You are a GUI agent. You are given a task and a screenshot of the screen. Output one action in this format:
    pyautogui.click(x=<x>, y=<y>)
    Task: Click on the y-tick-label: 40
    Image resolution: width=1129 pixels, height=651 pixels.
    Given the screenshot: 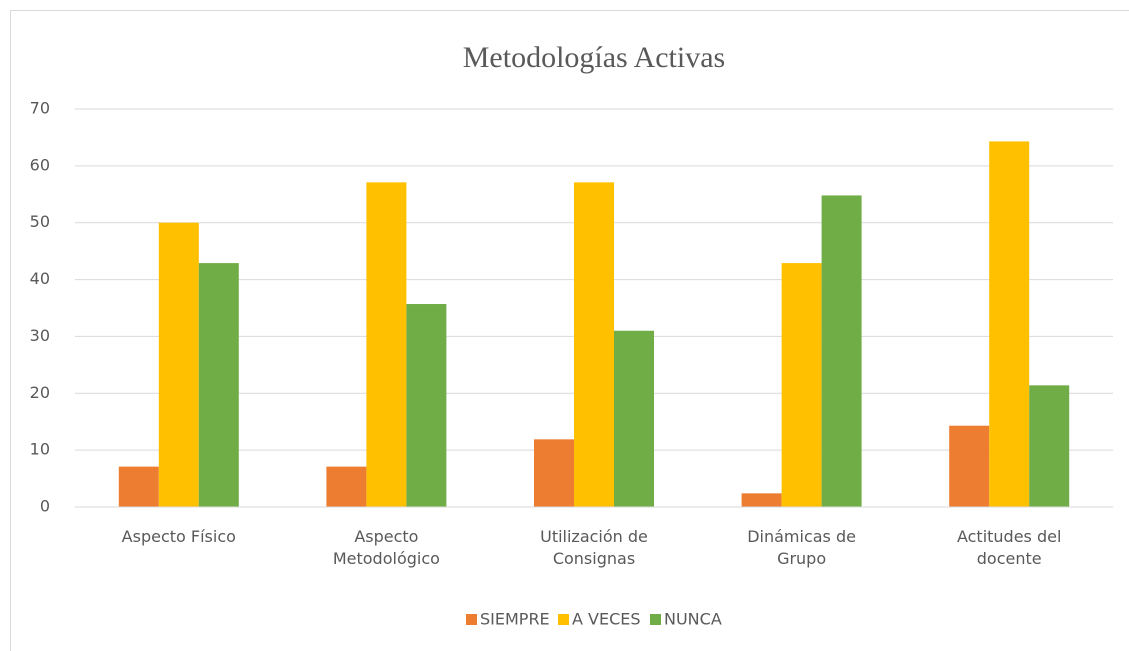 What is the action you would take?
    pyautogui.click(x=40, y=278)
    